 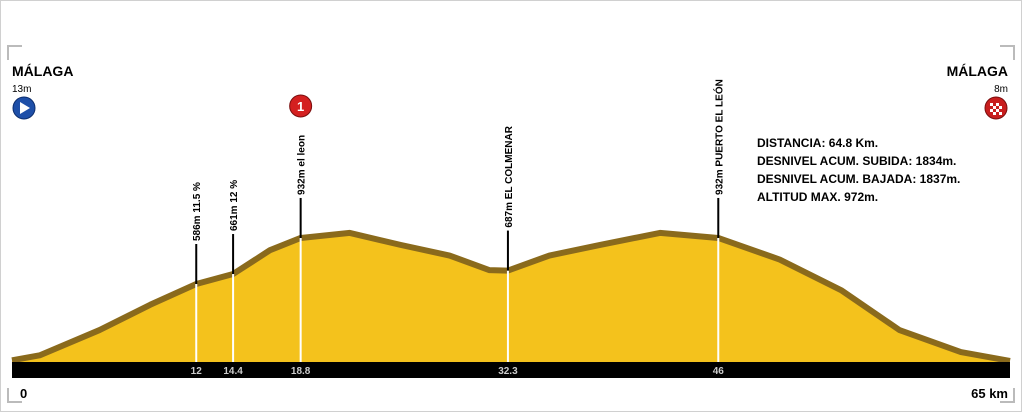 What do you see at coordinates (817, 197) in the screenshot?
I see `info-line: ALTITUD MAX. 972m.` at bounding box center [817, 197].